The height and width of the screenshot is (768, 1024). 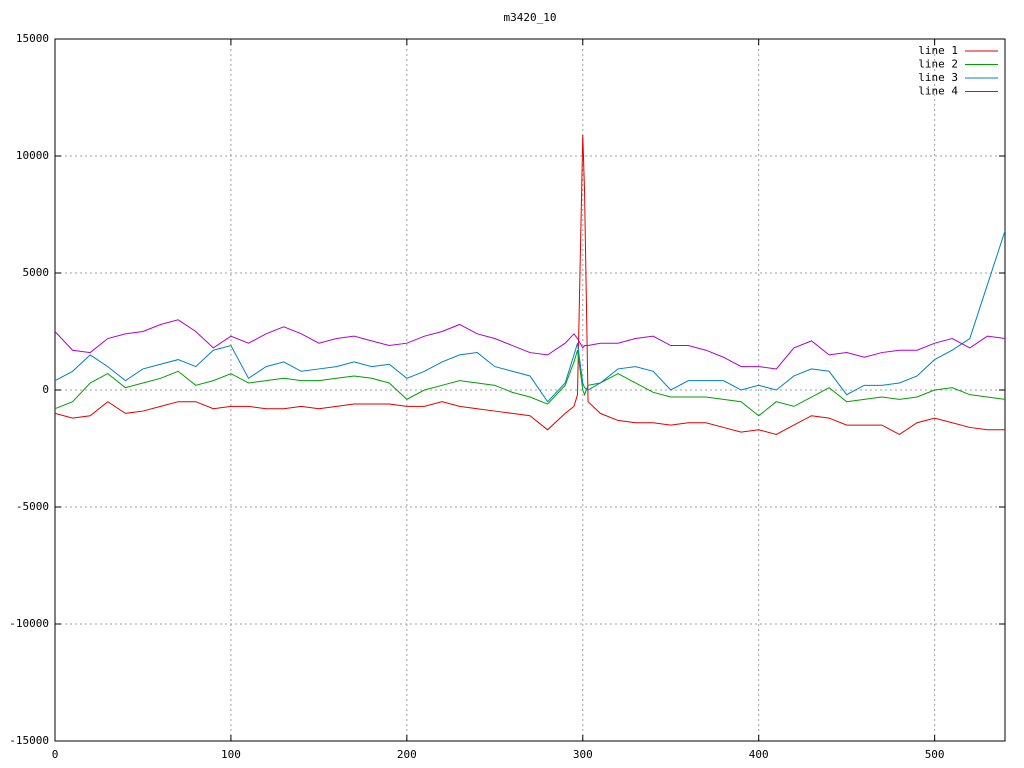 What do you see at coordinates (29, 623) in the screenshot?
I see `y-tick-label: -10000` at bounding box center [29, 623].